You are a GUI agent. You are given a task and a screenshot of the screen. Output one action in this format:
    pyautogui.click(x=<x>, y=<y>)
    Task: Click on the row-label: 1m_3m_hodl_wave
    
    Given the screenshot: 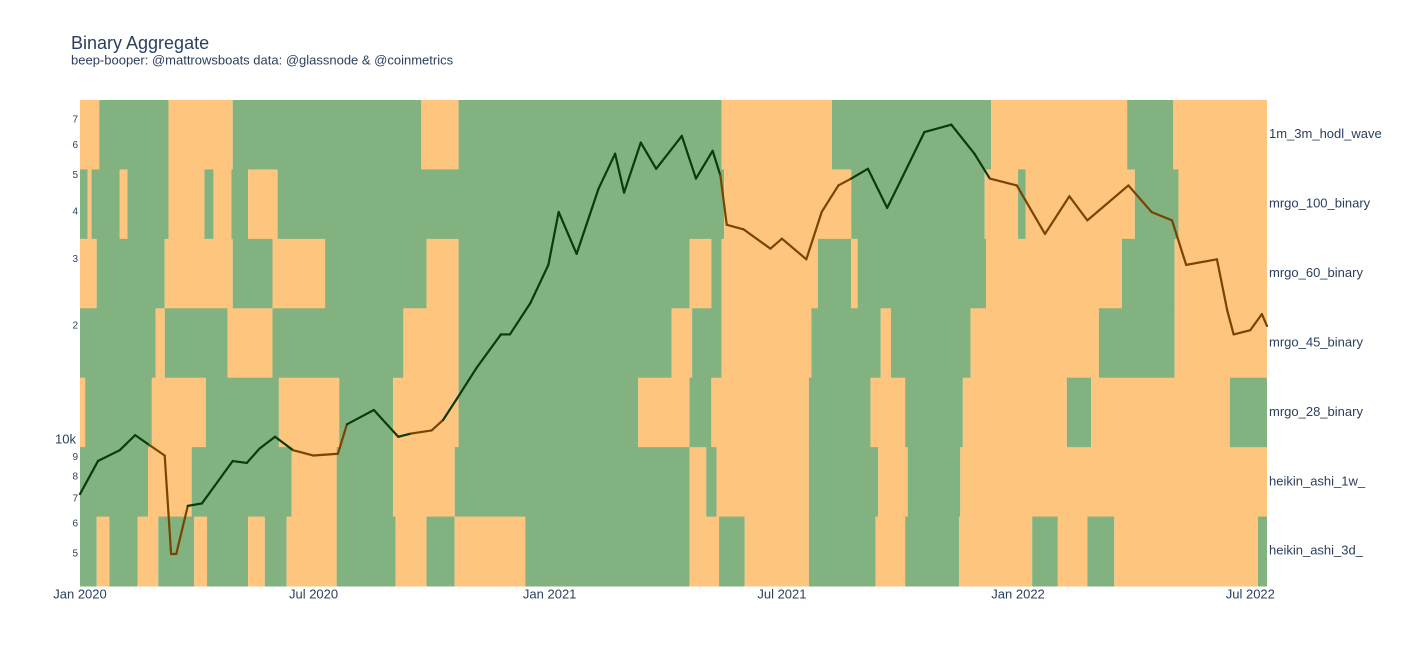 What is the action you would take?
    pyautogui.click(x=1325, y=133)
    